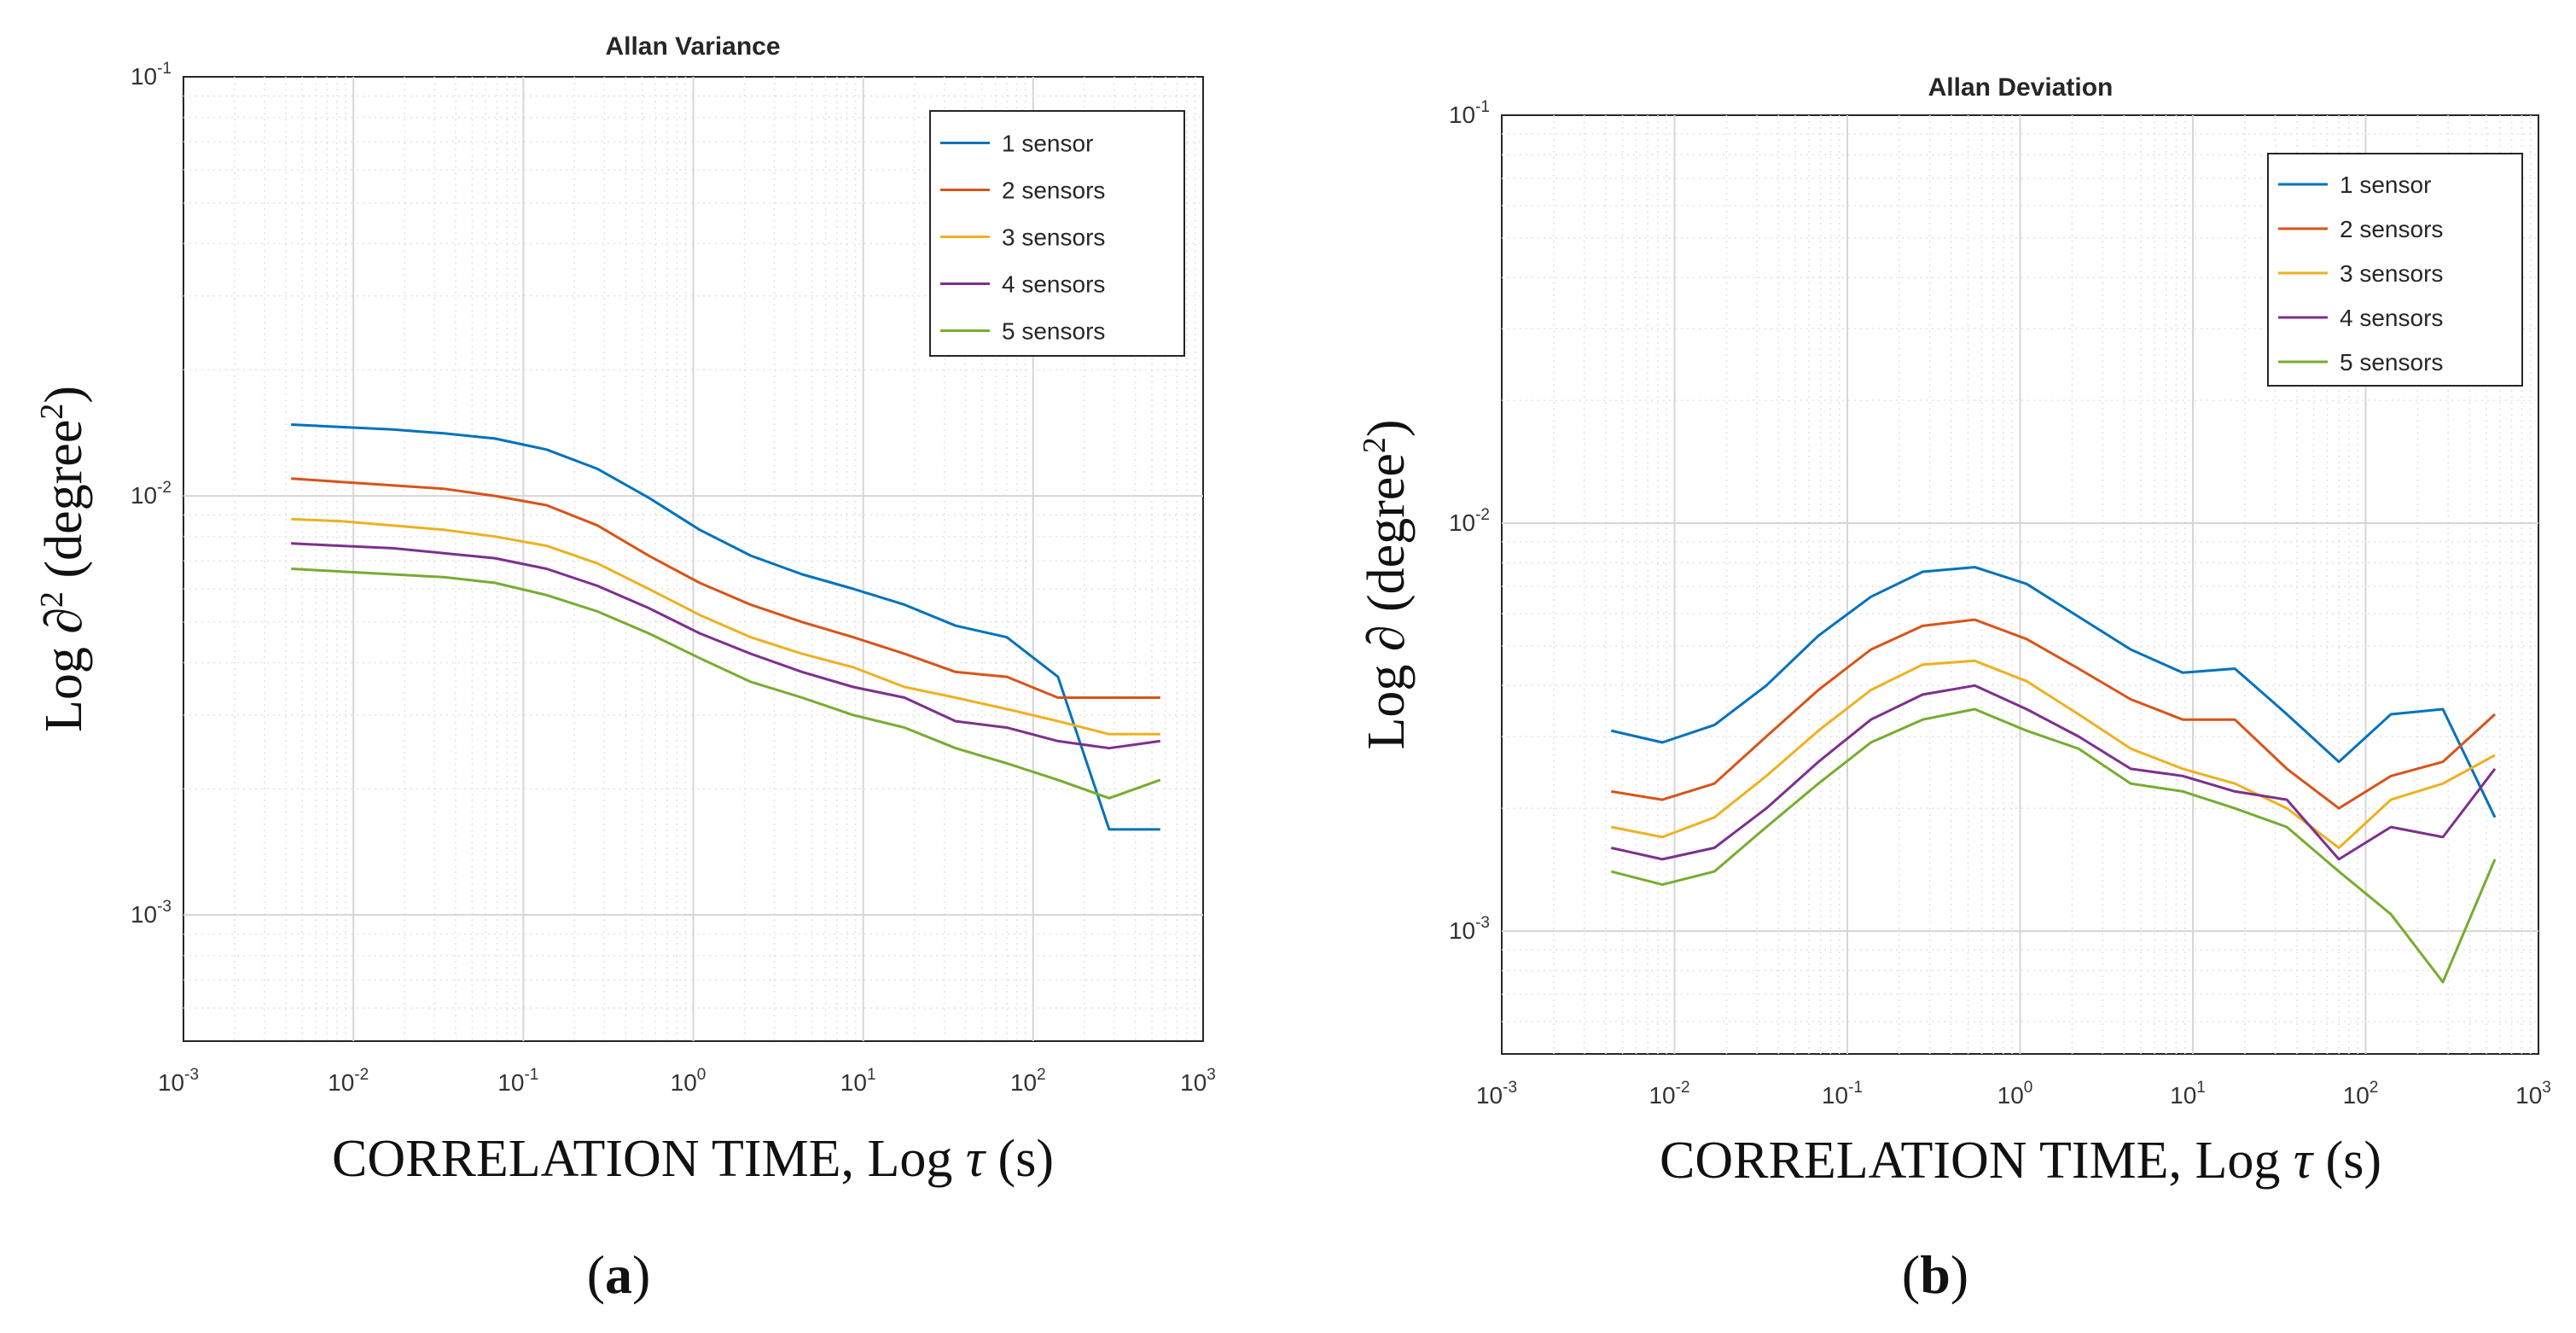  What do you see at coordinates (1047, 144) in the screenshot?
I see `panel-a-legend-label-1: 1 sensor` at bounding box center [1047, 144].